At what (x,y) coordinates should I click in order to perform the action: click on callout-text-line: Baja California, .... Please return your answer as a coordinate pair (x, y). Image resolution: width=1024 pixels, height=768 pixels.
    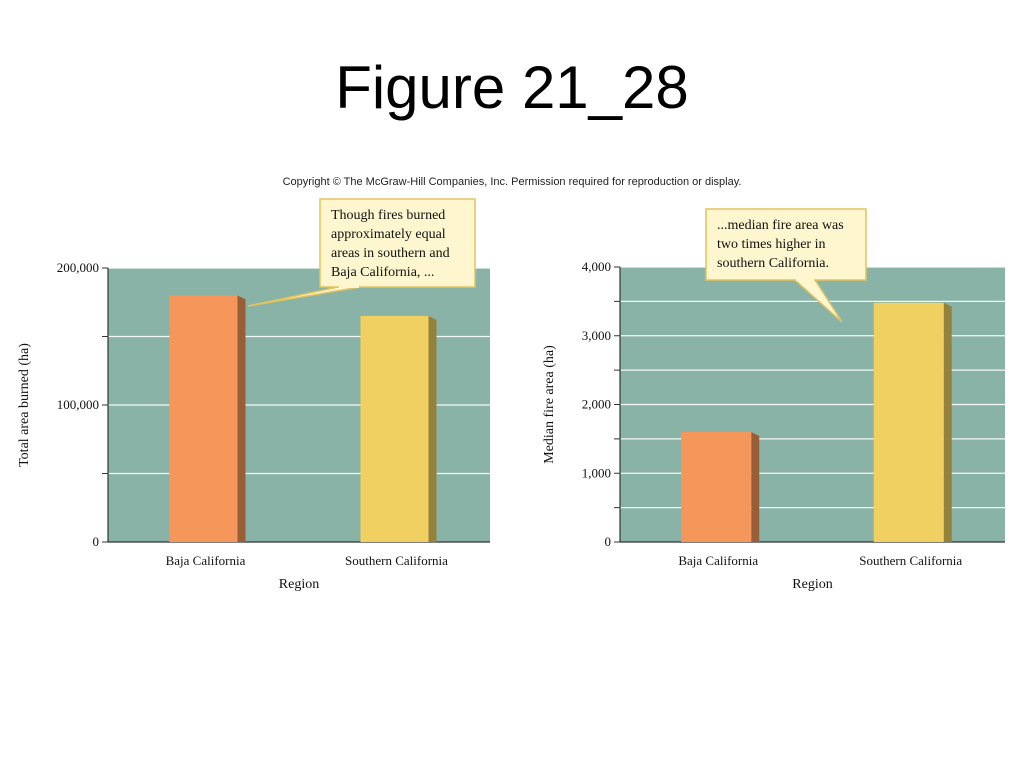
    Looking at the image, I should click on (382, 272).